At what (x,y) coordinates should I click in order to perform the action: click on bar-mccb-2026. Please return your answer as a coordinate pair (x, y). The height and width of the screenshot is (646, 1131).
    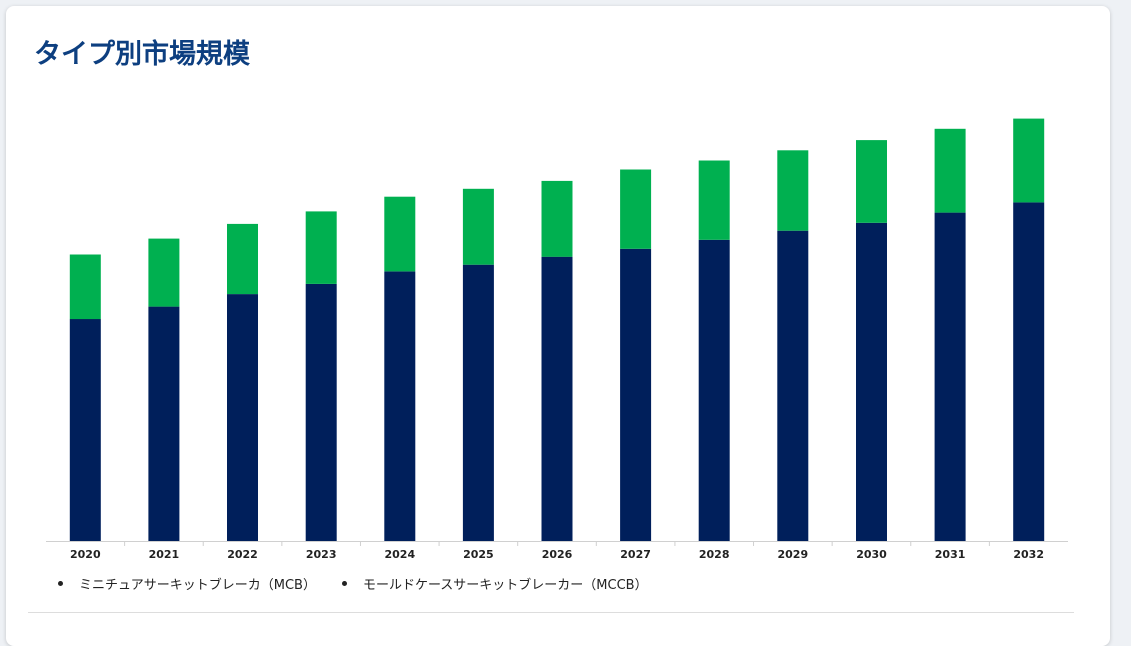
    Looking at the image, I should click on (557, 218).